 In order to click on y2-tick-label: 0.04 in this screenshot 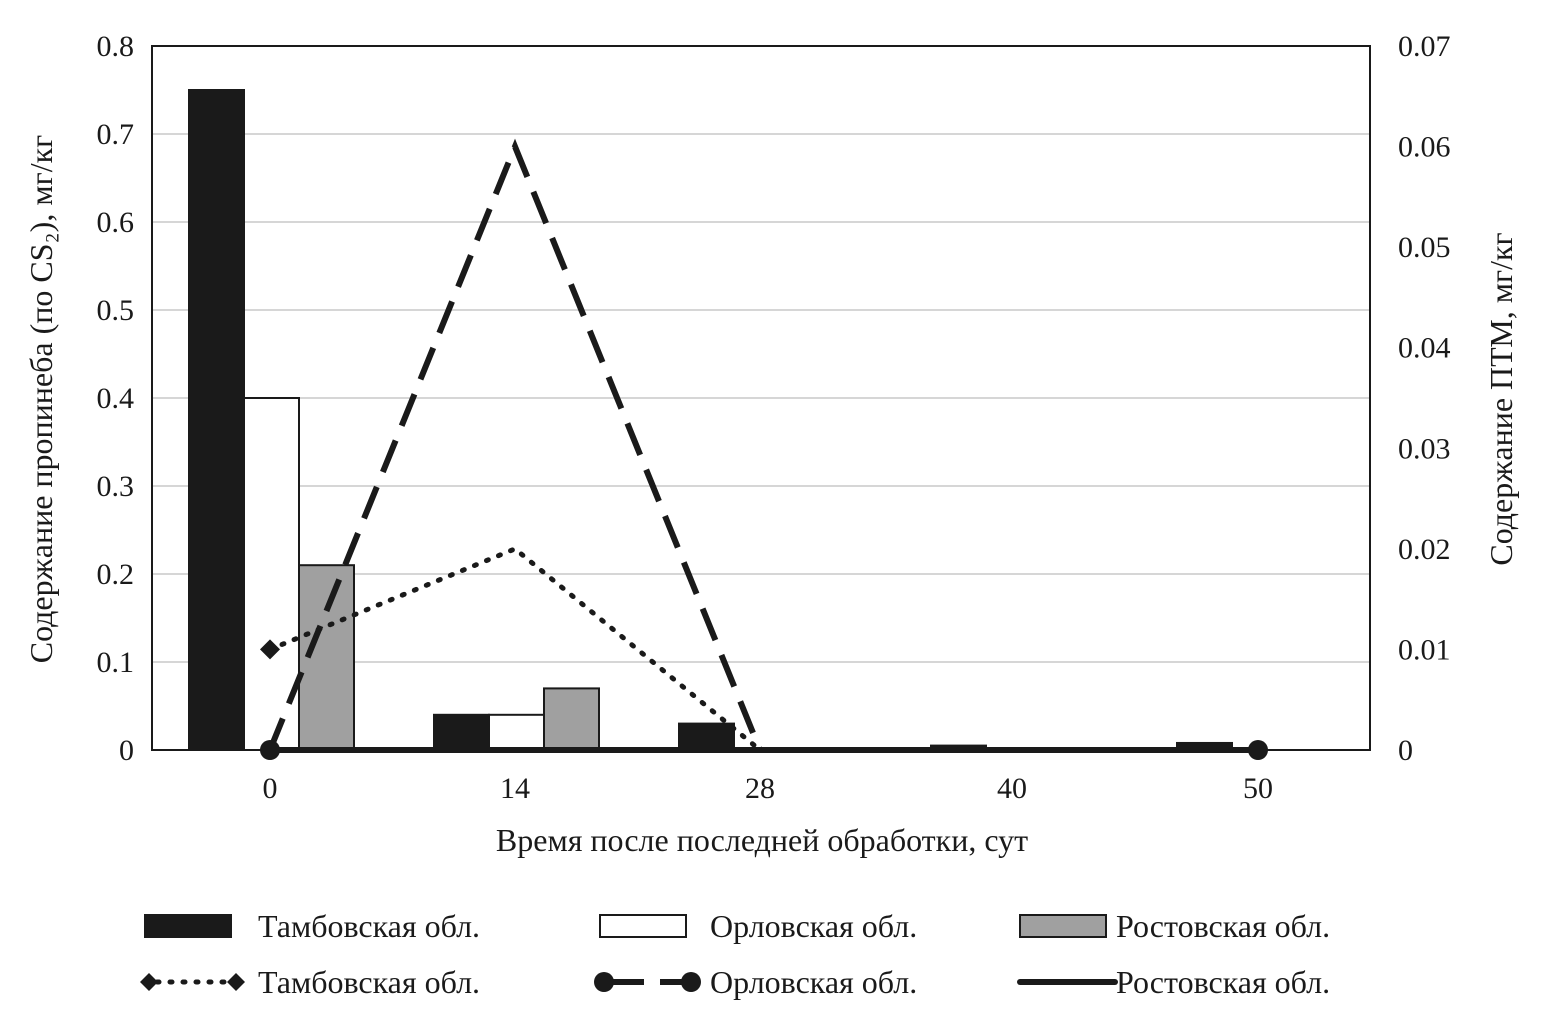, I will do `click(1424, 348)`.